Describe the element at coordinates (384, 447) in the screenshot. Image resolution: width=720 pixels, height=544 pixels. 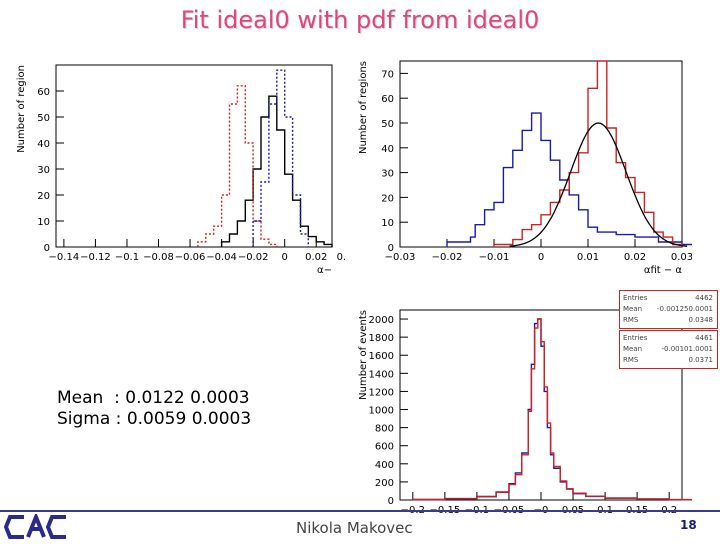
I see `y-tick-label: 600` at that location.